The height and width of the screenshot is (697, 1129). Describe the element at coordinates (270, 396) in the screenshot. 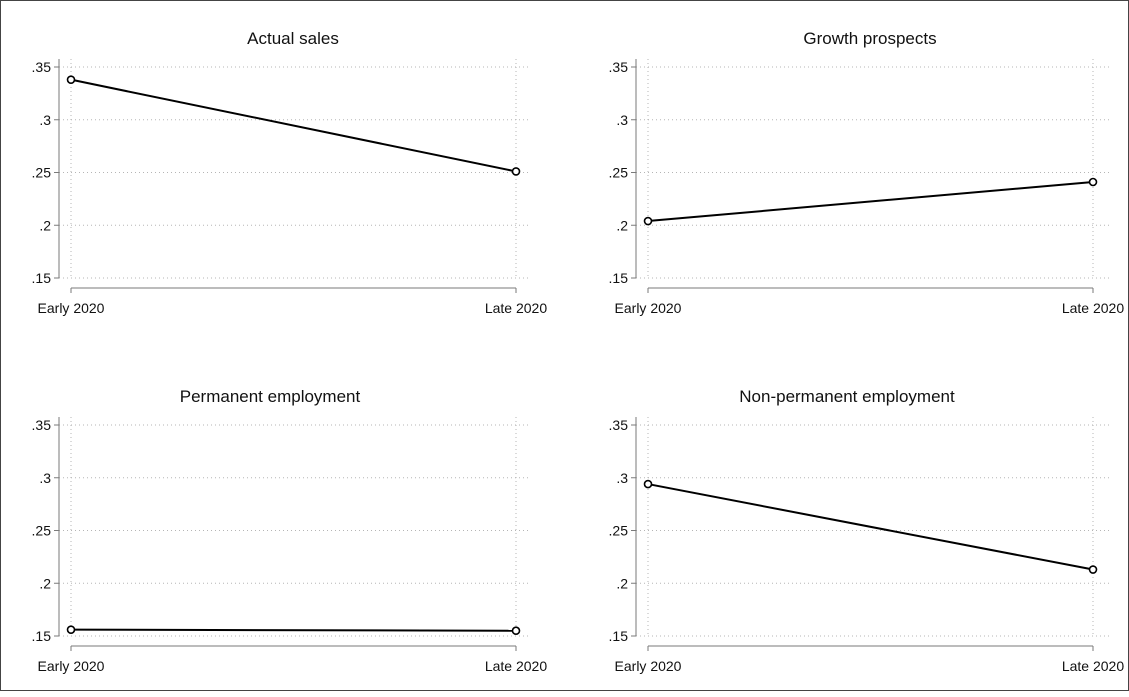

I see `chart-title: Permanent employment` at that location.